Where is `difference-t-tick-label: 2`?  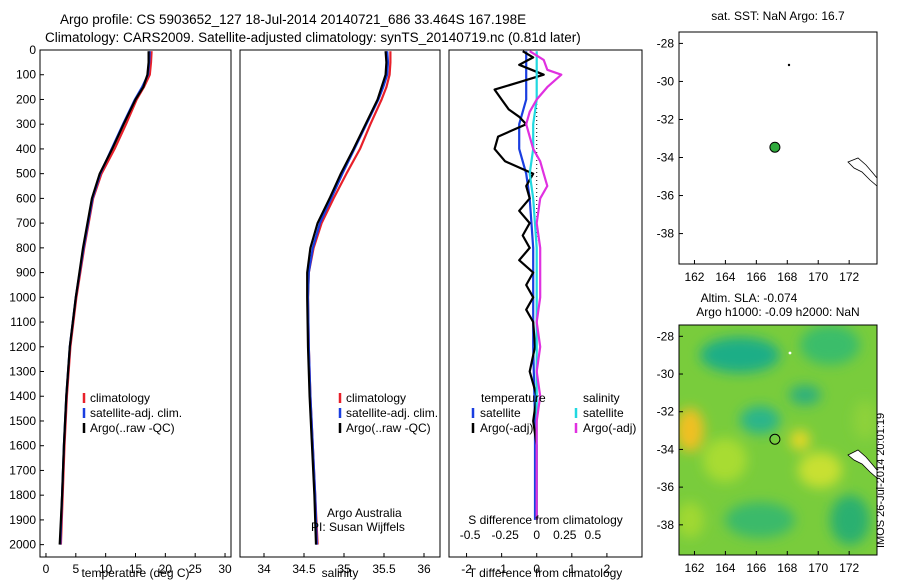 difference-t-tick-label: 2 is located at coordinates (607, 569).